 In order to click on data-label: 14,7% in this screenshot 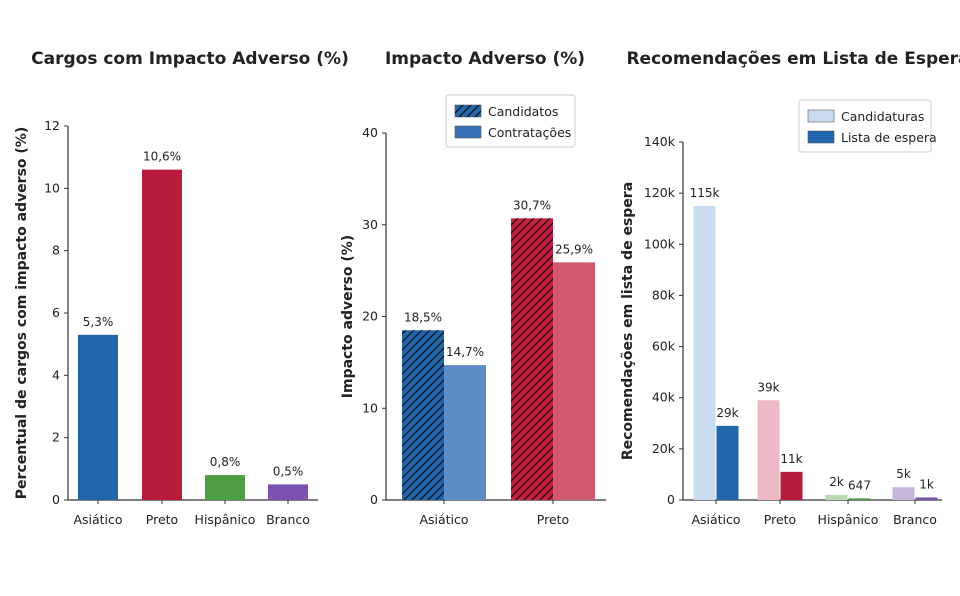, I will do `click(465, 352)`.